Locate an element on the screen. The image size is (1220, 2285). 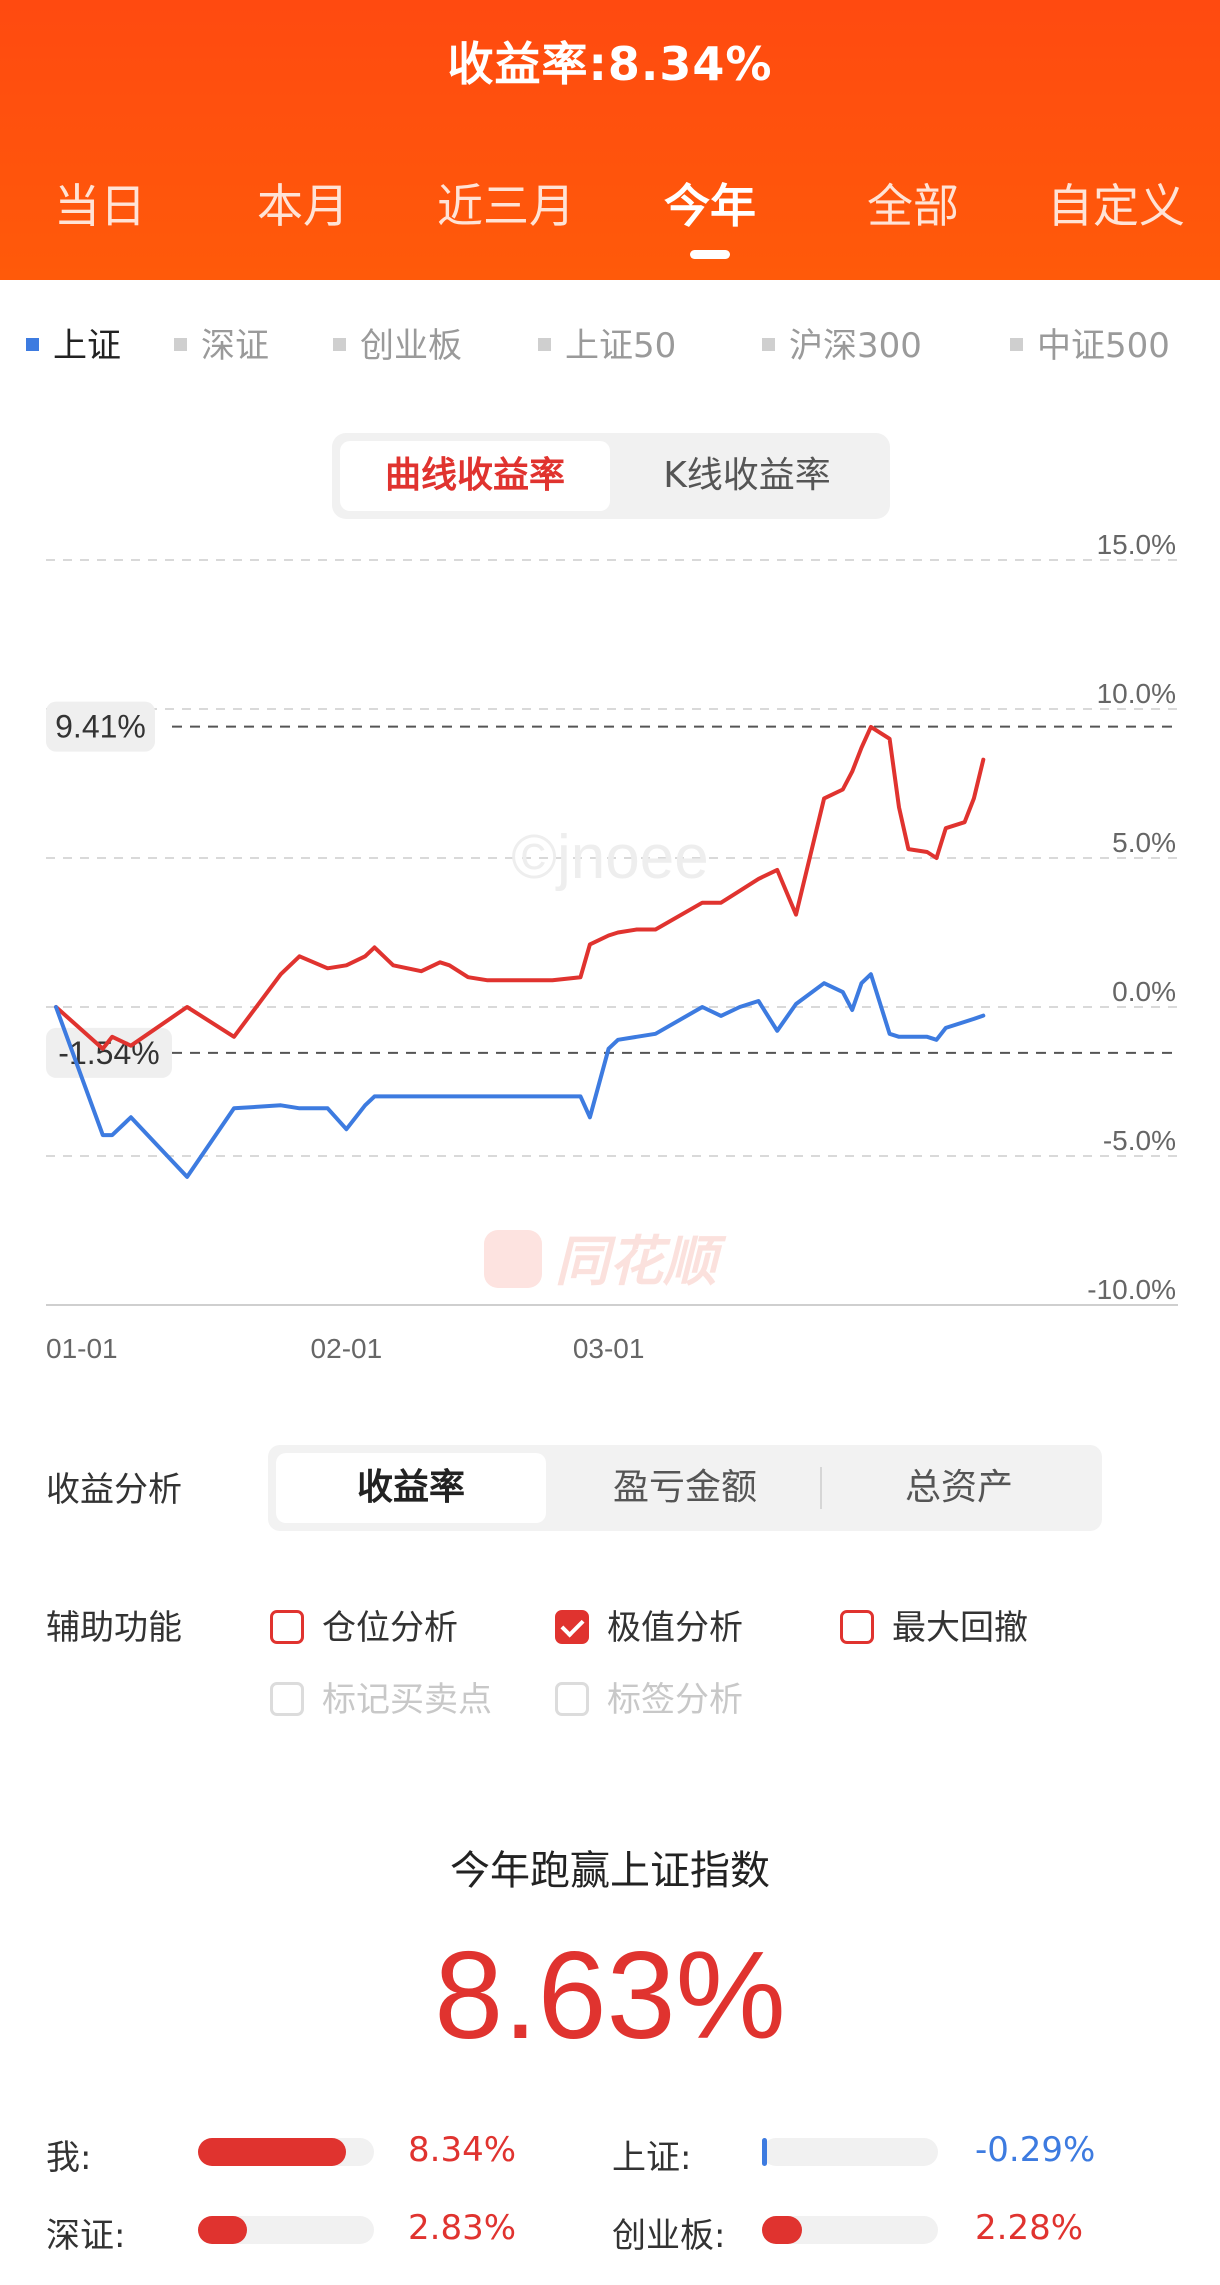
legend-item-csi500: 中证500 is located at coordinates (1090, 342).